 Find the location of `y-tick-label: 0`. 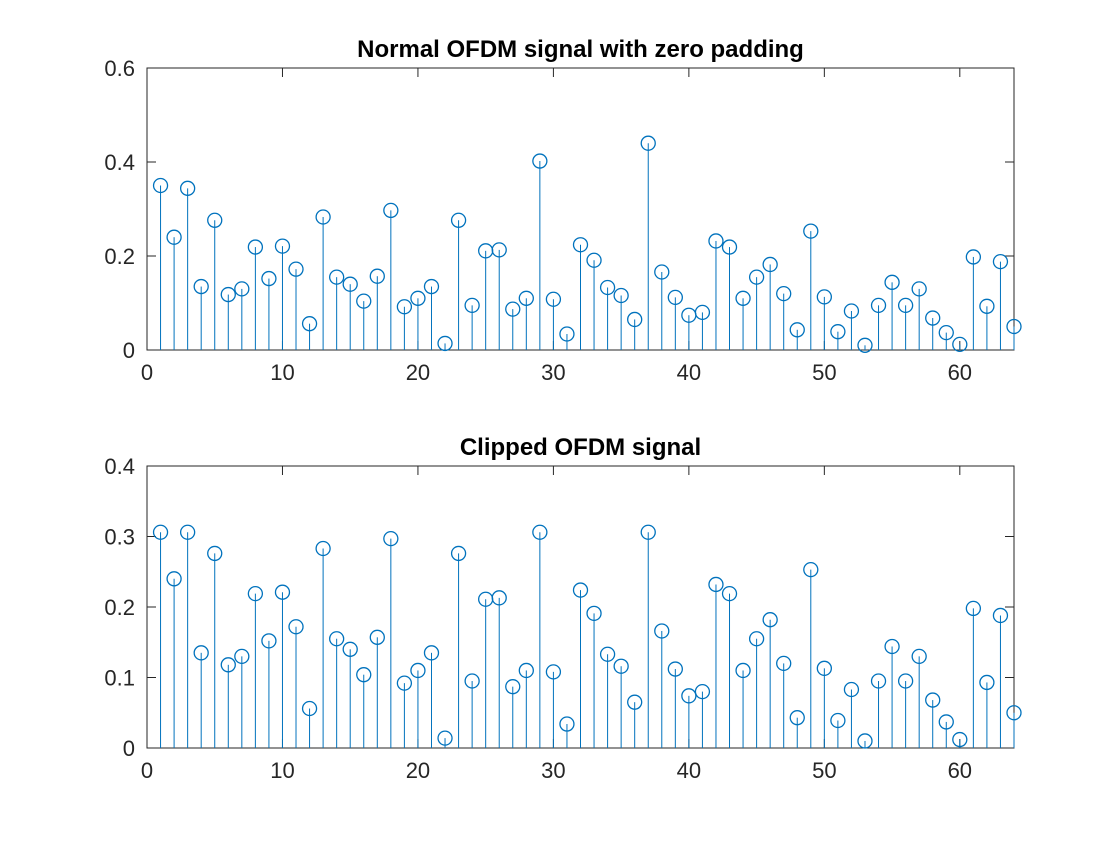

y-tick-label: 0 is located at coordinates (129, 748).